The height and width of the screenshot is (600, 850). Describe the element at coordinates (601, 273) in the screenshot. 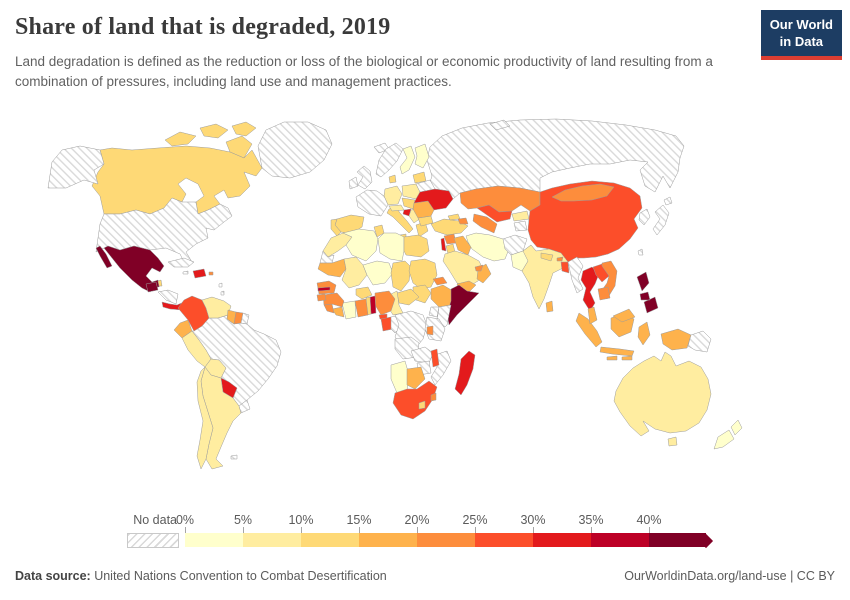

I see `country-laos` at that location.